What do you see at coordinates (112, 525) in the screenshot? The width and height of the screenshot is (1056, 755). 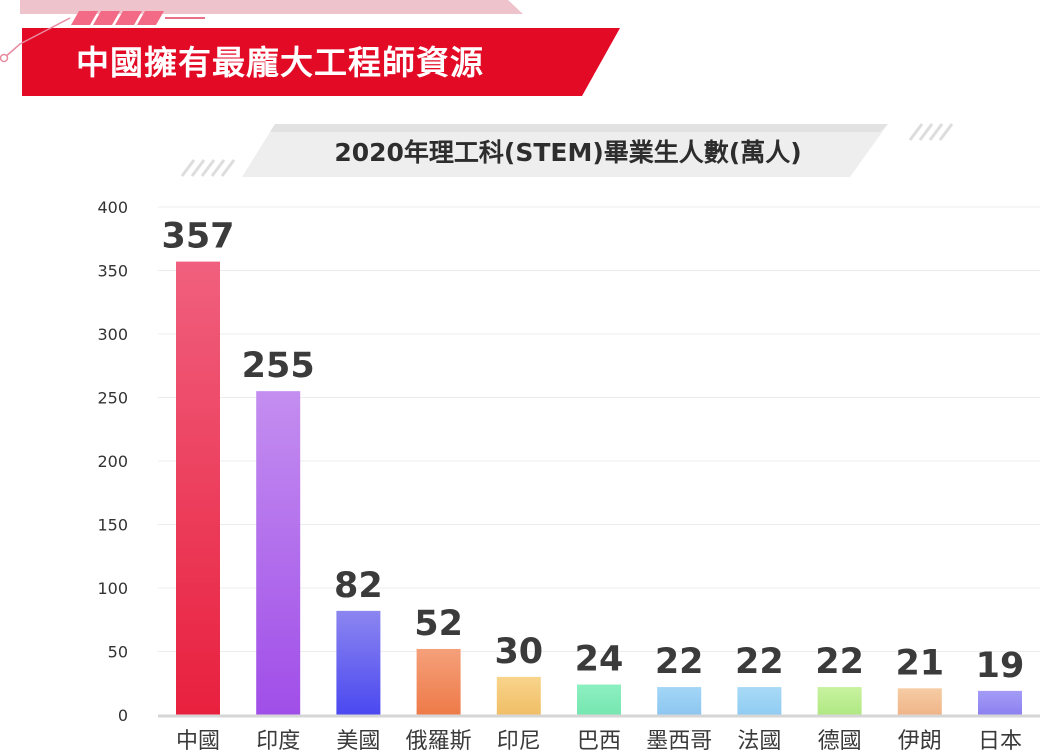 I see `y-tick-label: 150` at bounding box center [112, 525].